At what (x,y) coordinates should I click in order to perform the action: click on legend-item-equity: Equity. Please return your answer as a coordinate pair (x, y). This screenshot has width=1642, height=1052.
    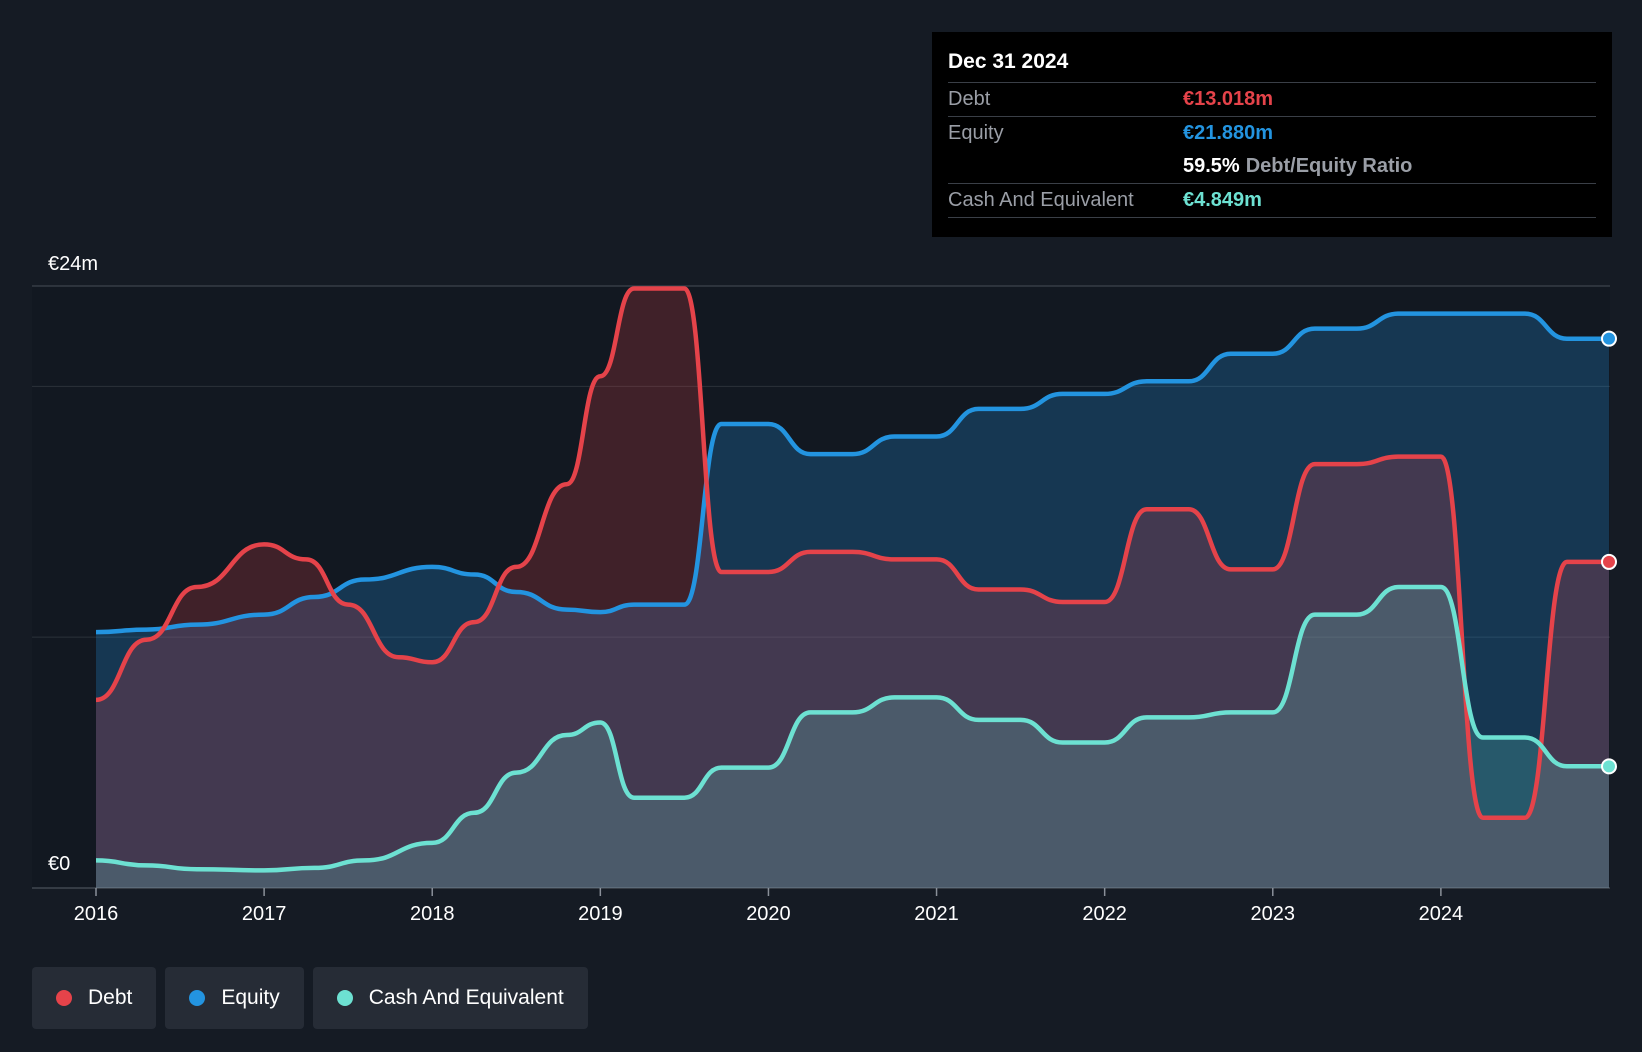
    Looking at the image, I should click on (234, 998).